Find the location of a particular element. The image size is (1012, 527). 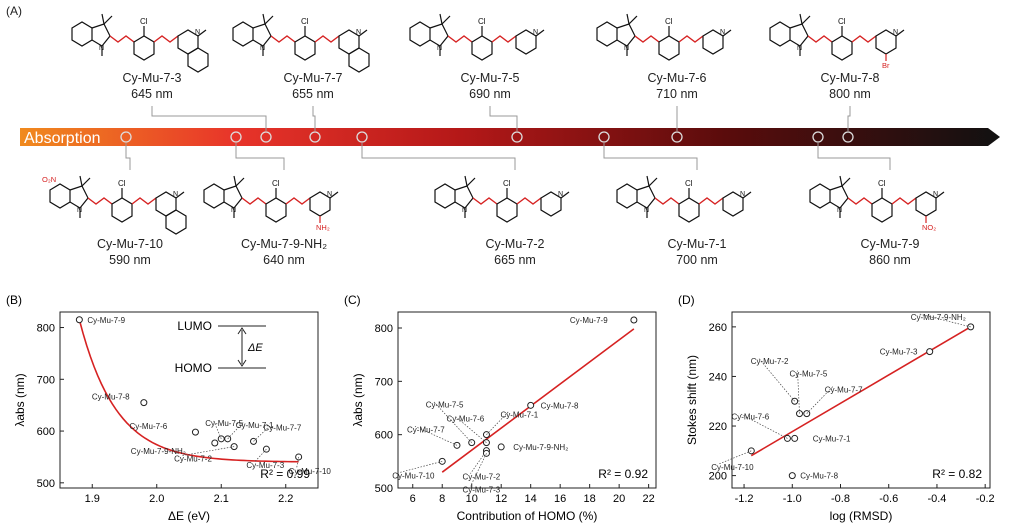

point-label: Cy-Mu-7-10 is located at coordinates (310, 471).